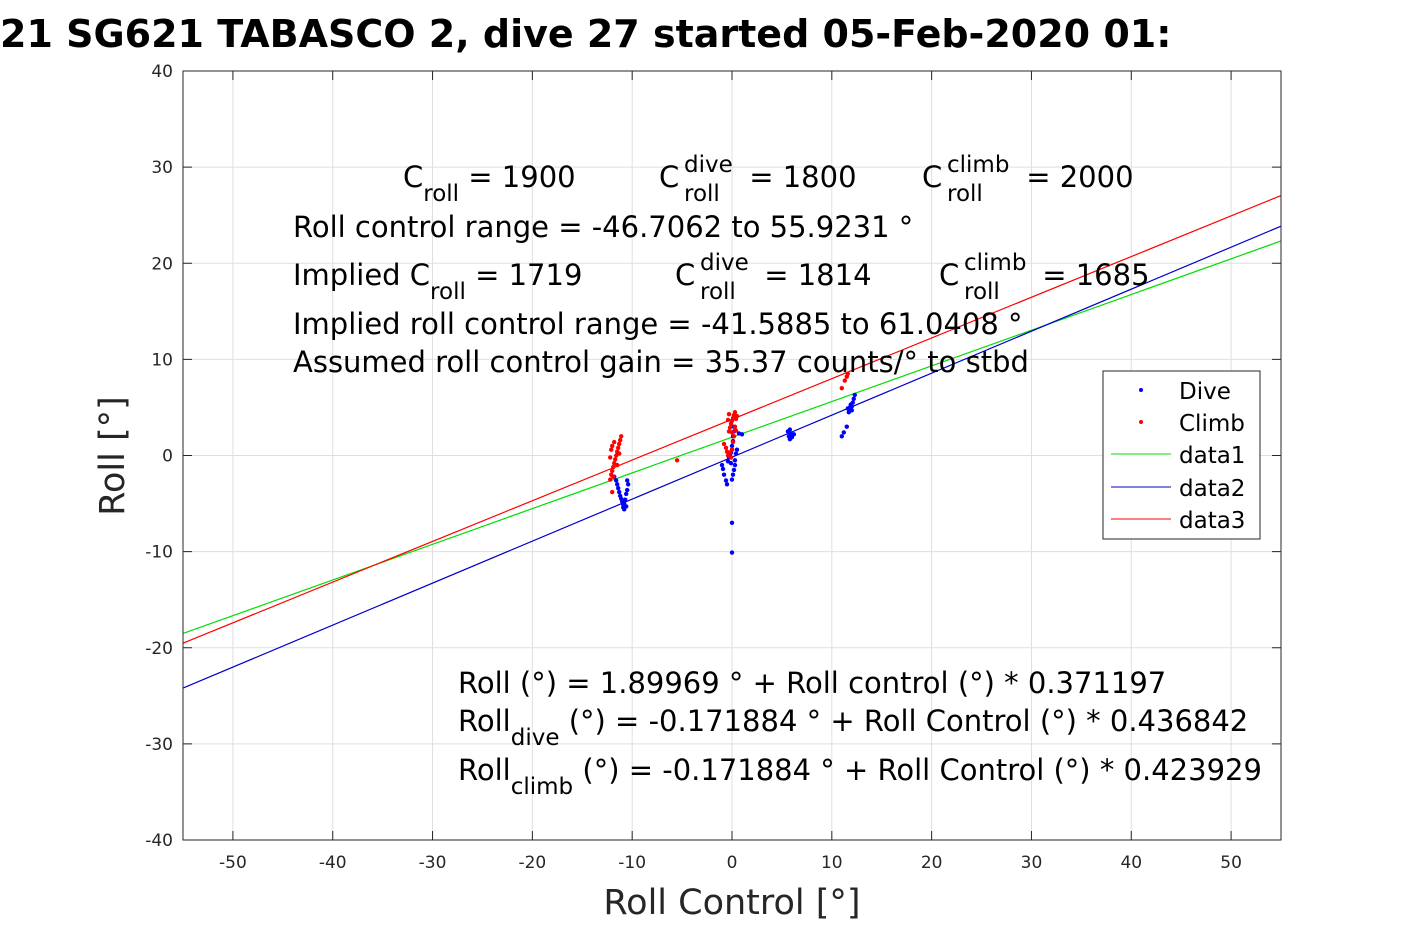 The height and width of the screenshot is (945, 1417). Describe the element at coordinates (162, 72) in the screenshot. I see `y-tick-label: 40` at that location.